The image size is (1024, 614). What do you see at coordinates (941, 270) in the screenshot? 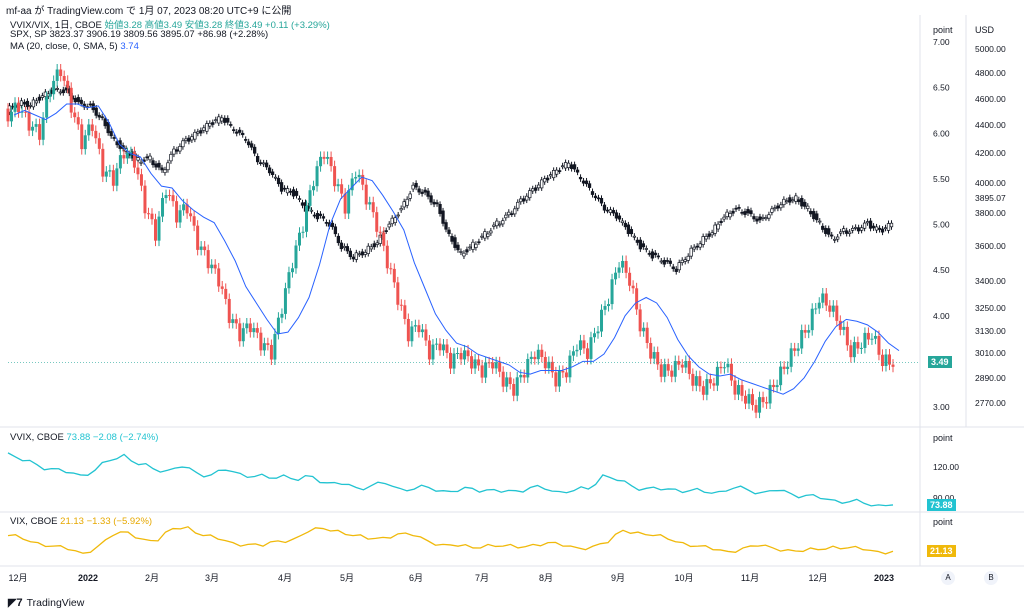
I see `ratio-tick-label: 4.50` at bounding box center [941, 270].